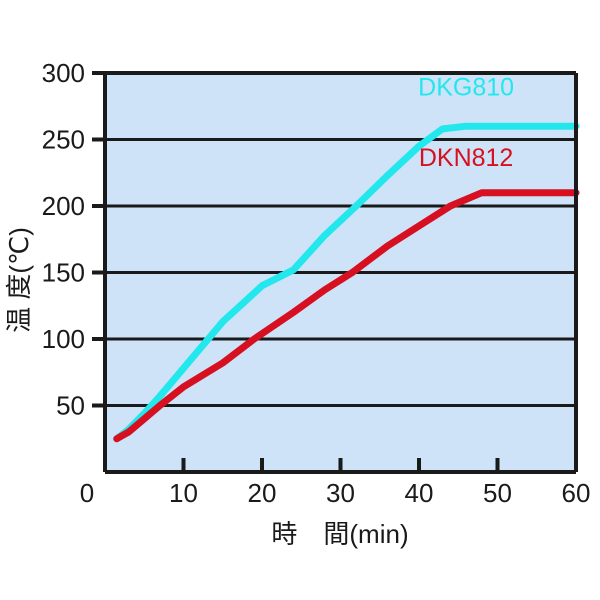  What do you see at coordinates (466, 123) in the screenshot?
I see `series-annotations: DKG810 DKN812` at bounding box center [466, 123].